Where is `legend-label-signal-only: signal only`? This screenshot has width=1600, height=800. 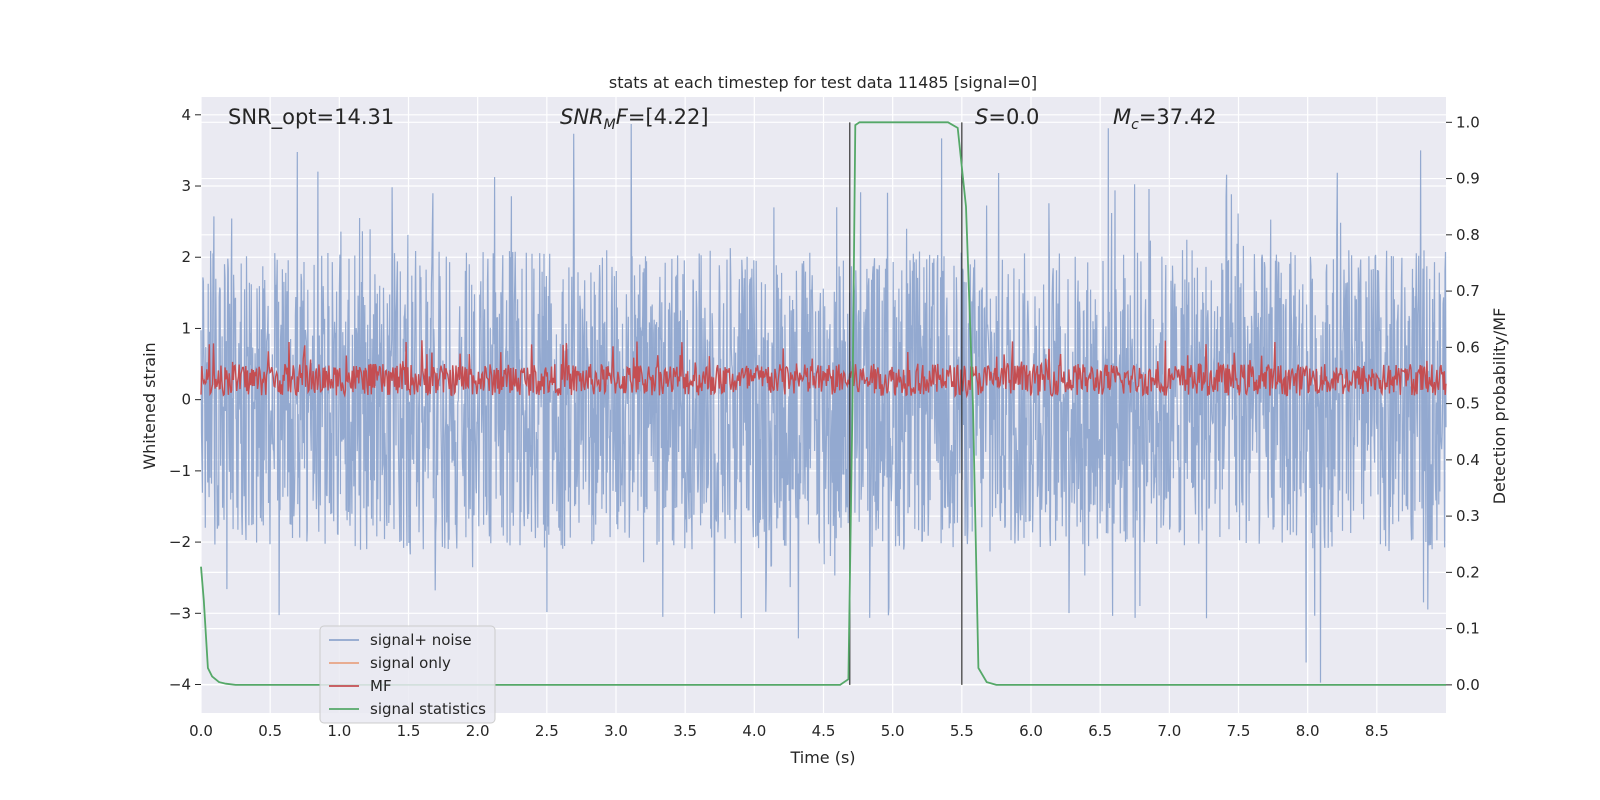
legend-label-signal-only: signal only is located at coordinates (410, 663).